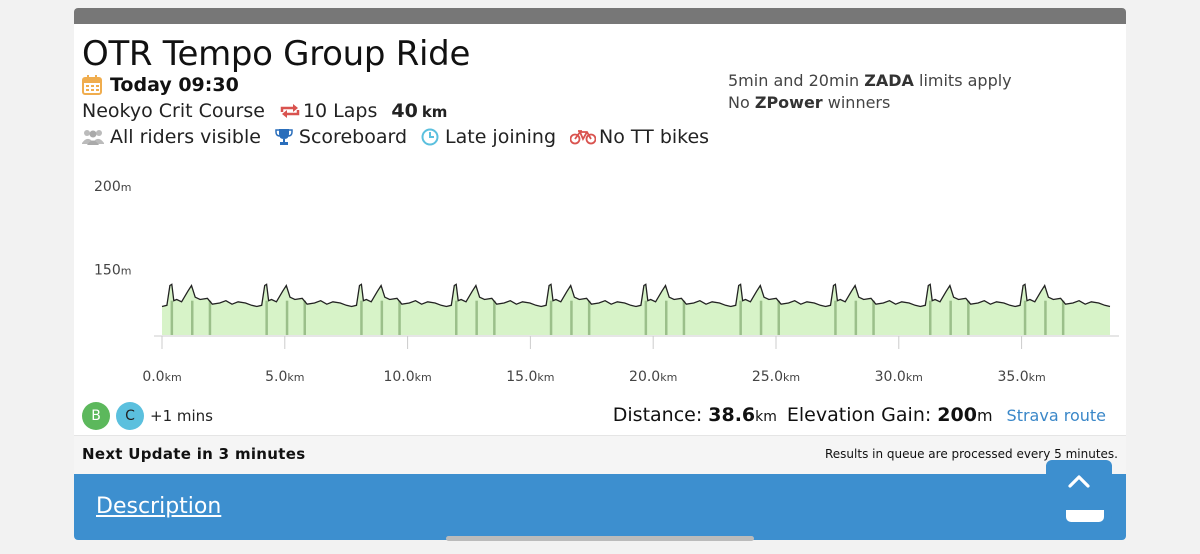  I want to click on feature-late-join: Late joining, so click(488, 137).